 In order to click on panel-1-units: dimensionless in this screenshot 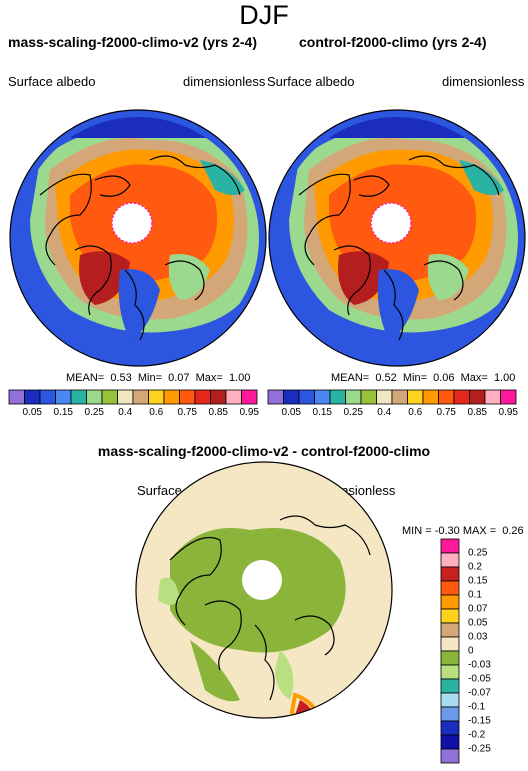, I will do `click(224, 81)`.